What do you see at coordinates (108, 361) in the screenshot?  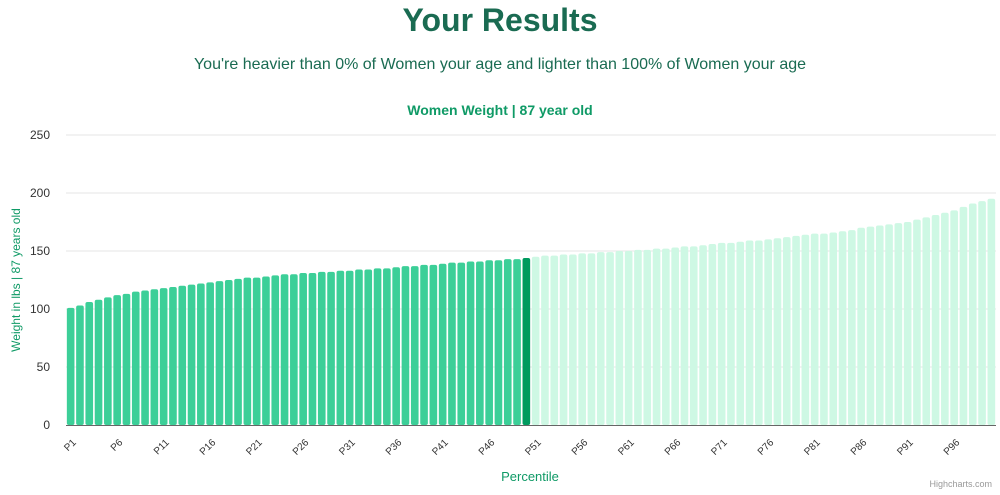 I see `bar-p5` at bounding box center [108, 361].